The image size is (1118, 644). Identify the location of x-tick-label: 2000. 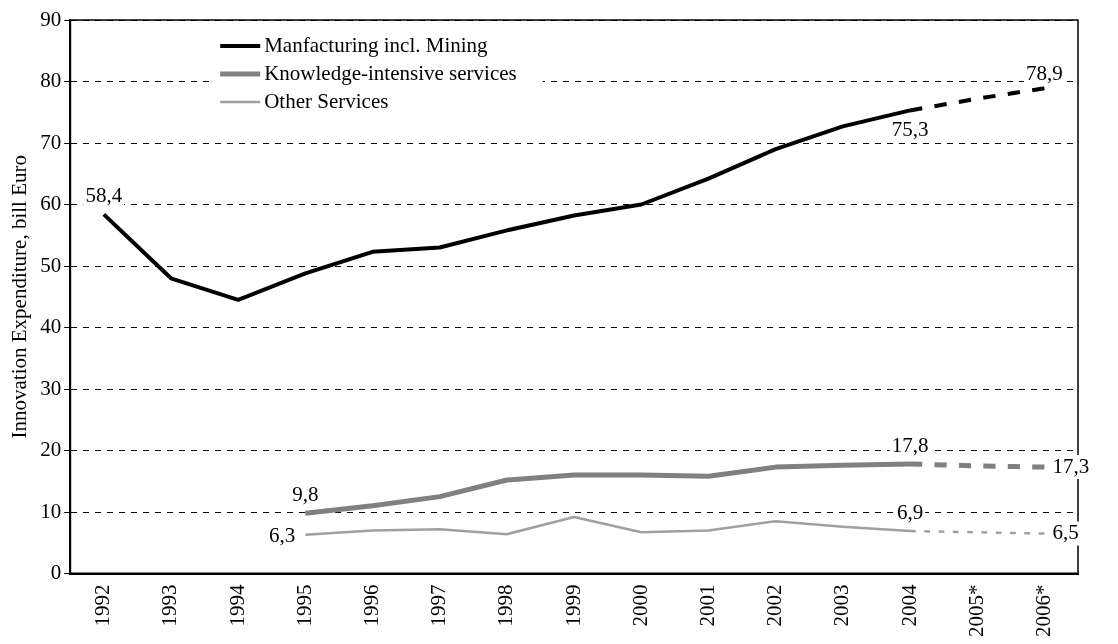
(639, 605).